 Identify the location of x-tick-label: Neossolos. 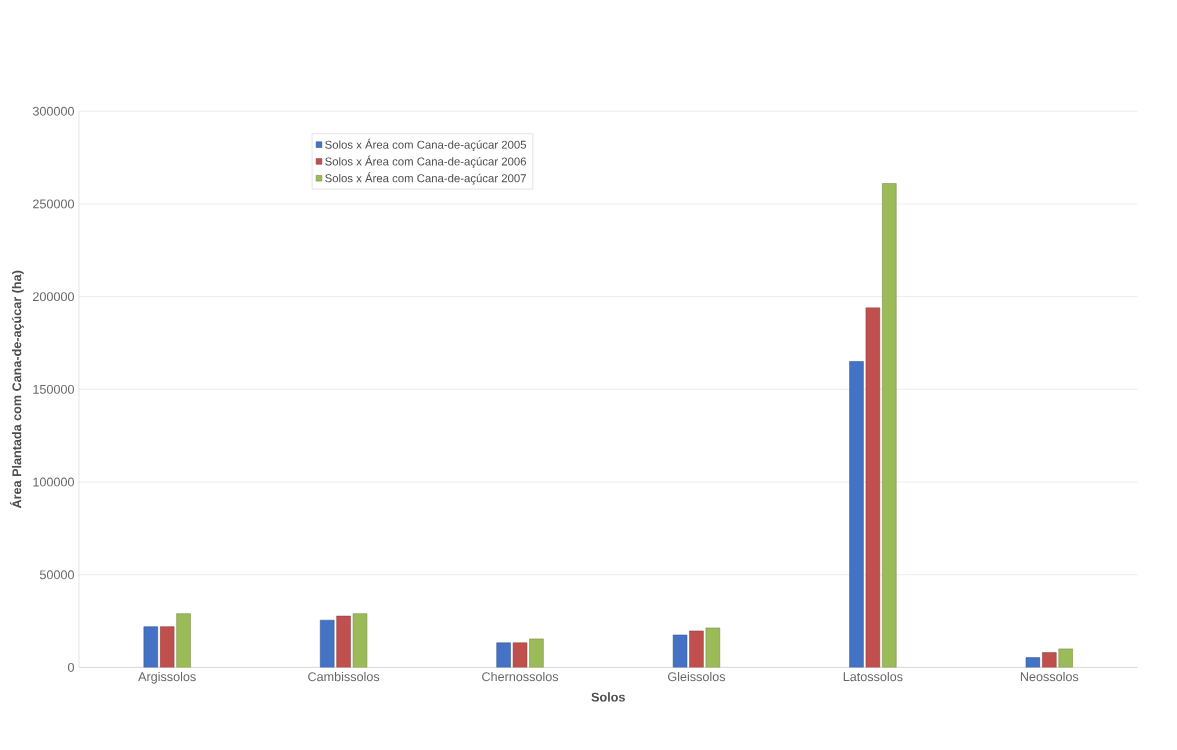
(1049, 676).